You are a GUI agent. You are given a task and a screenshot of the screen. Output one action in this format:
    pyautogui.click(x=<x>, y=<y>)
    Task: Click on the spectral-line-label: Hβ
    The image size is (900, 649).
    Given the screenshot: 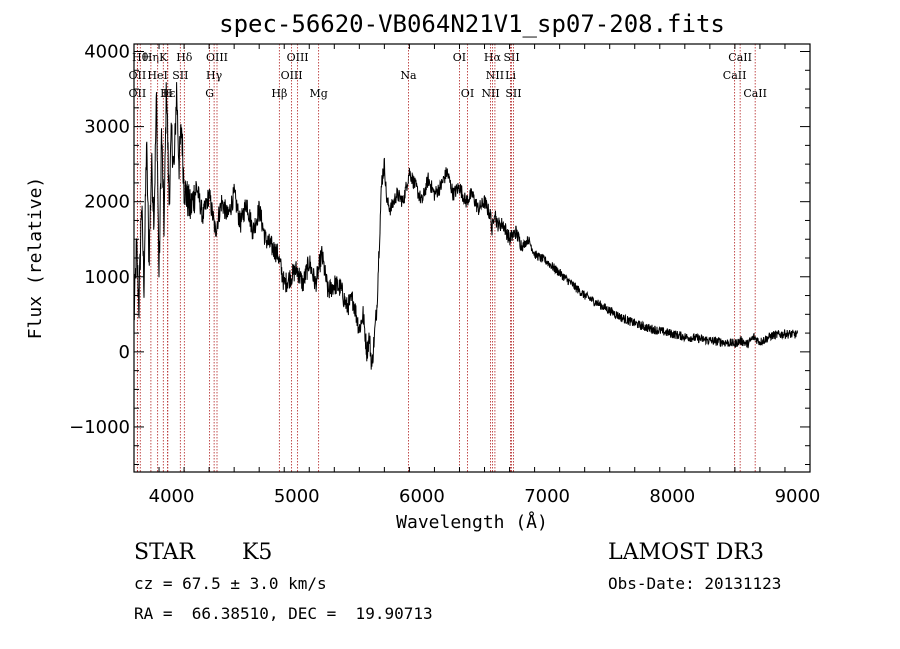 What is the action you would take?
    pyautogui.click(x=279, y=93)
    